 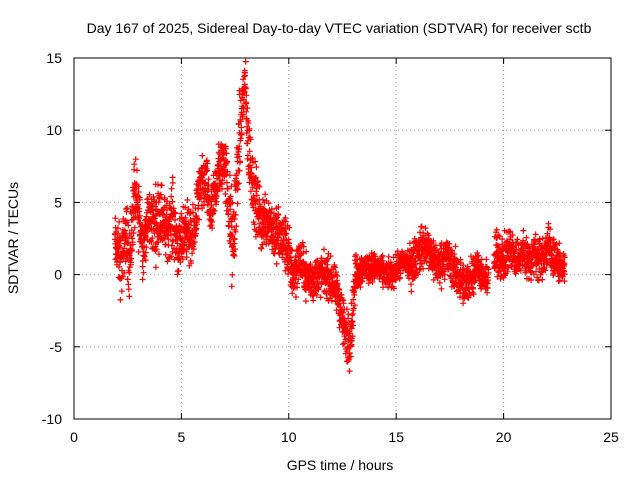 I want to click on y-tick-label: 0, so click(x=58, y=275).